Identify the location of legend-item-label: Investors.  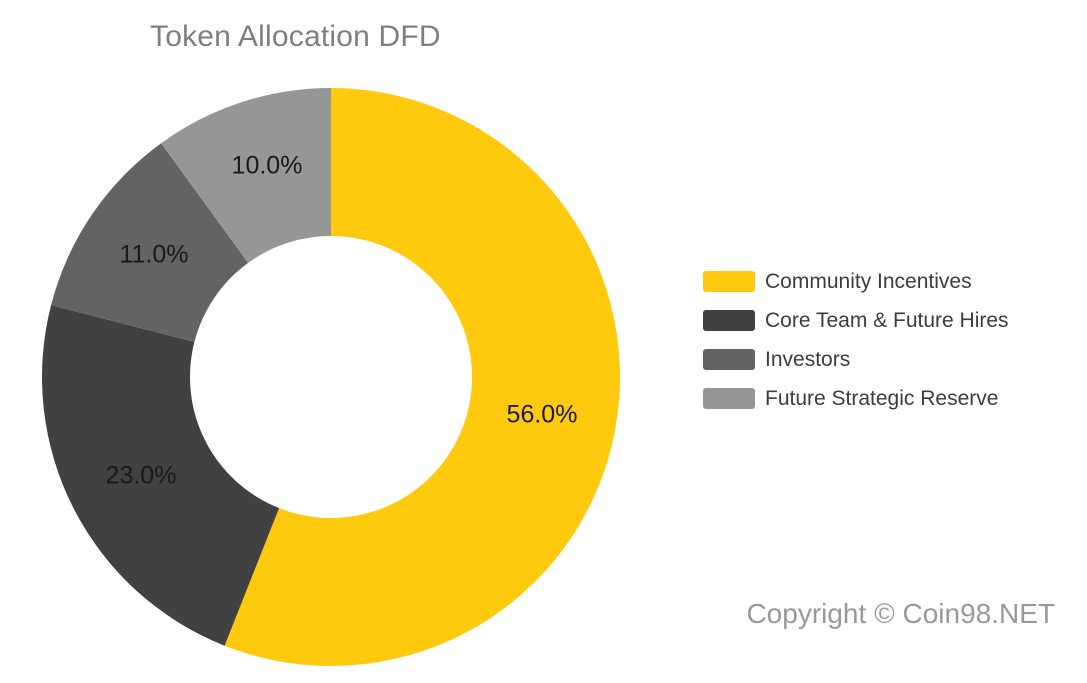
(808, 359).